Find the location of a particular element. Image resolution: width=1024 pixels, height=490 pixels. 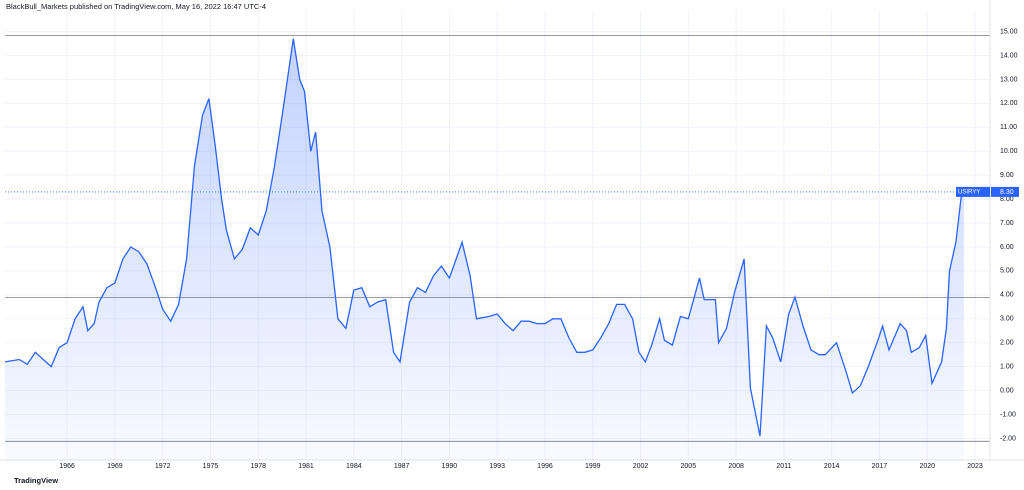

x-tick-label: 2008 is located at coordinates (736, 466).